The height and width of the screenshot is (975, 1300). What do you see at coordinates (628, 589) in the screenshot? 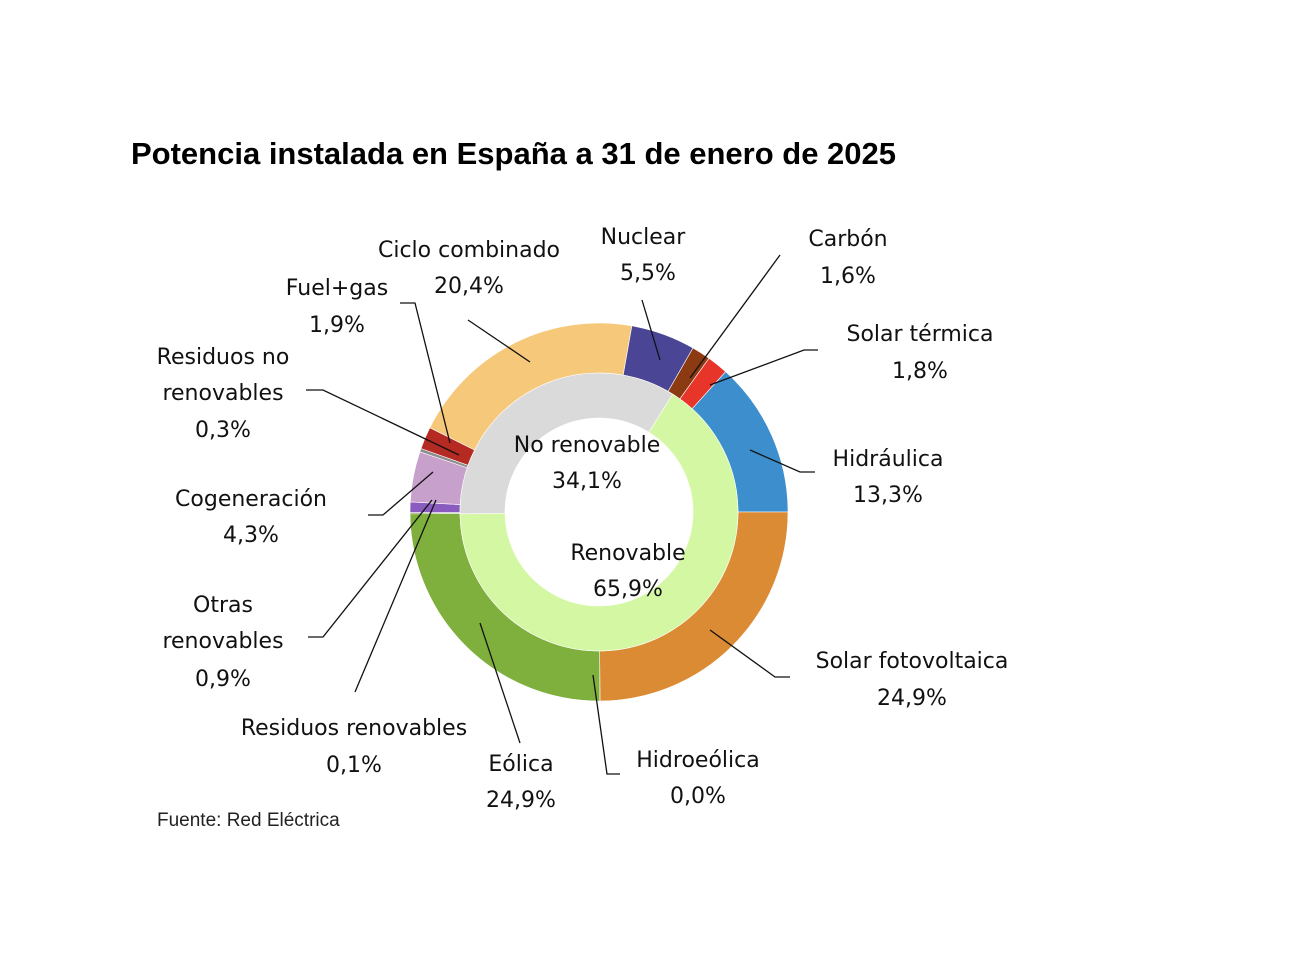
I see `value-renovable: 65,9%` at bounding box center [628, 589].